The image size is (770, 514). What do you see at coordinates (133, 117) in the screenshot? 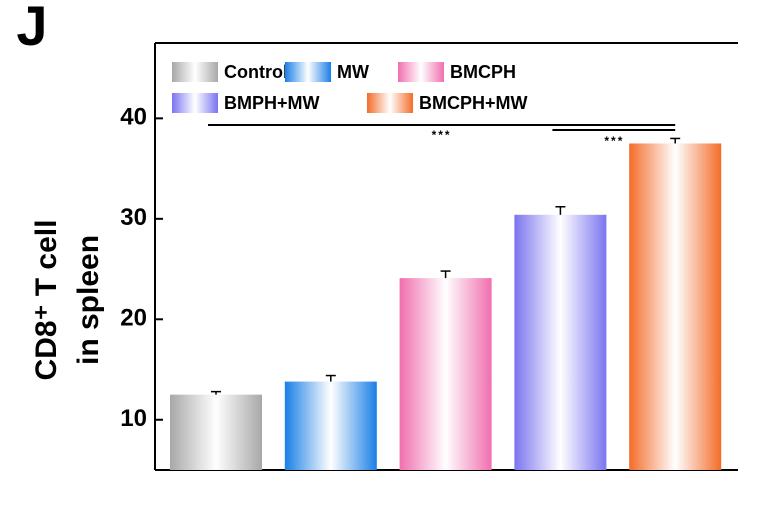
I see `y-tick-label: 40` at bounding box center [133, 117].